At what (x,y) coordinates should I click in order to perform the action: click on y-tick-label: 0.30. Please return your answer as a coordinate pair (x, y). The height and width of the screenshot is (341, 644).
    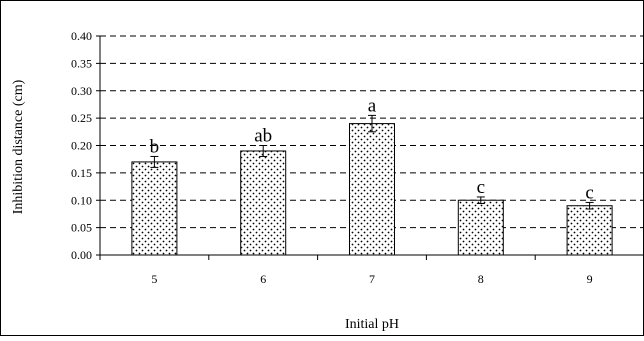
    Looking at the image, I should click on (81, 91).